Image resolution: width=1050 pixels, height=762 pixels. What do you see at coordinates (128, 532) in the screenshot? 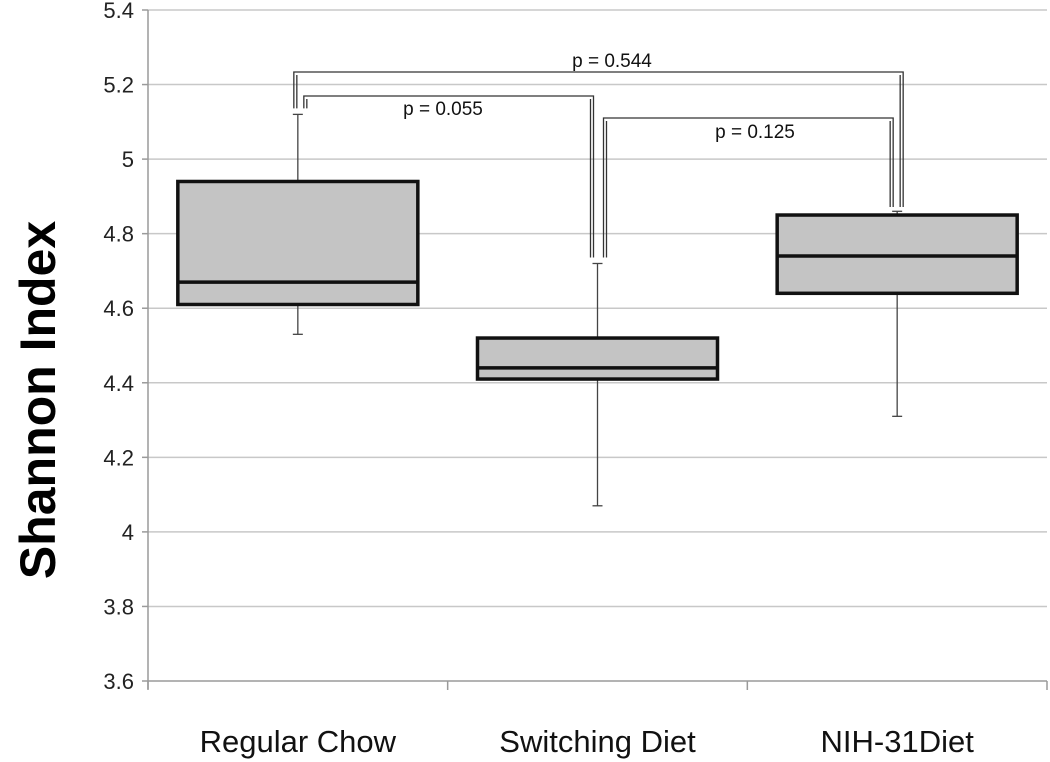
I see `y-tick-label: 4` at bounding box center [128, 532].